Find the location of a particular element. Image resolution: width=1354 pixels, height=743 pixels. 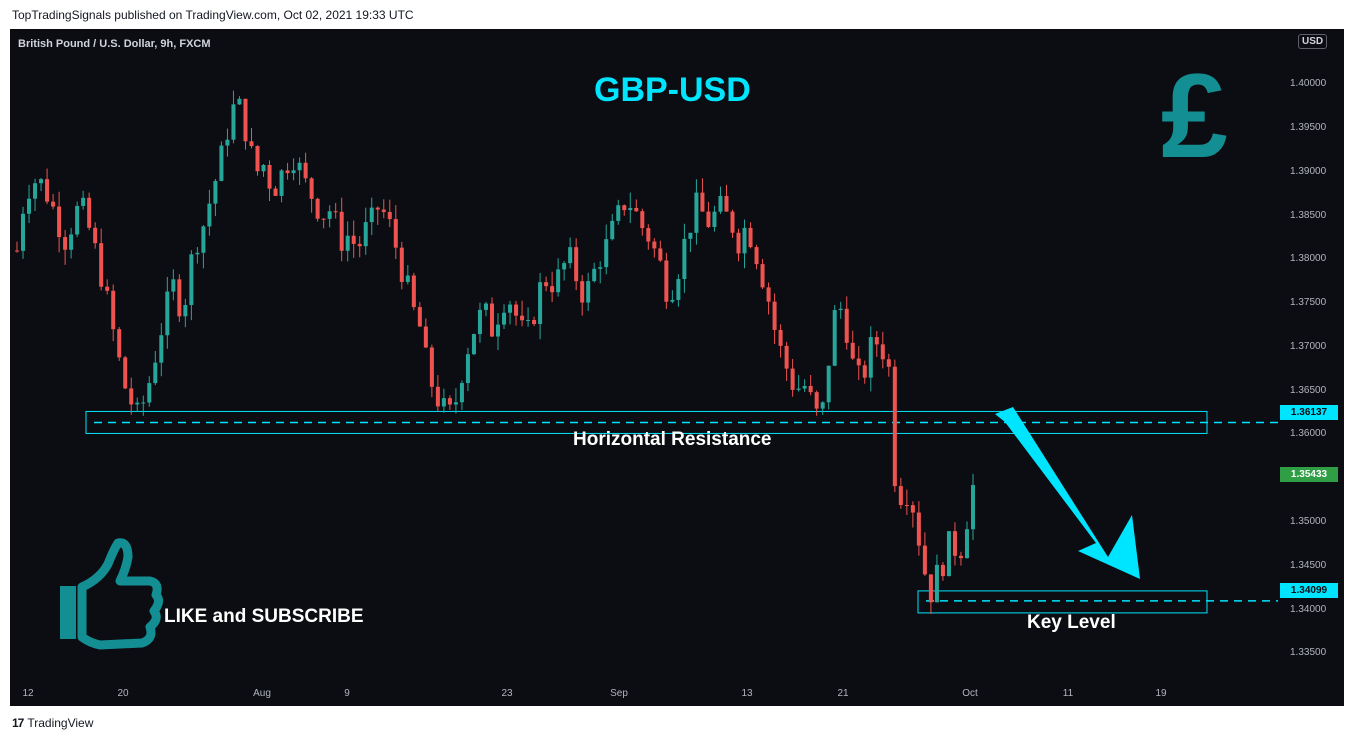

arrow-down-icon is located at coordinates (1067, 493).